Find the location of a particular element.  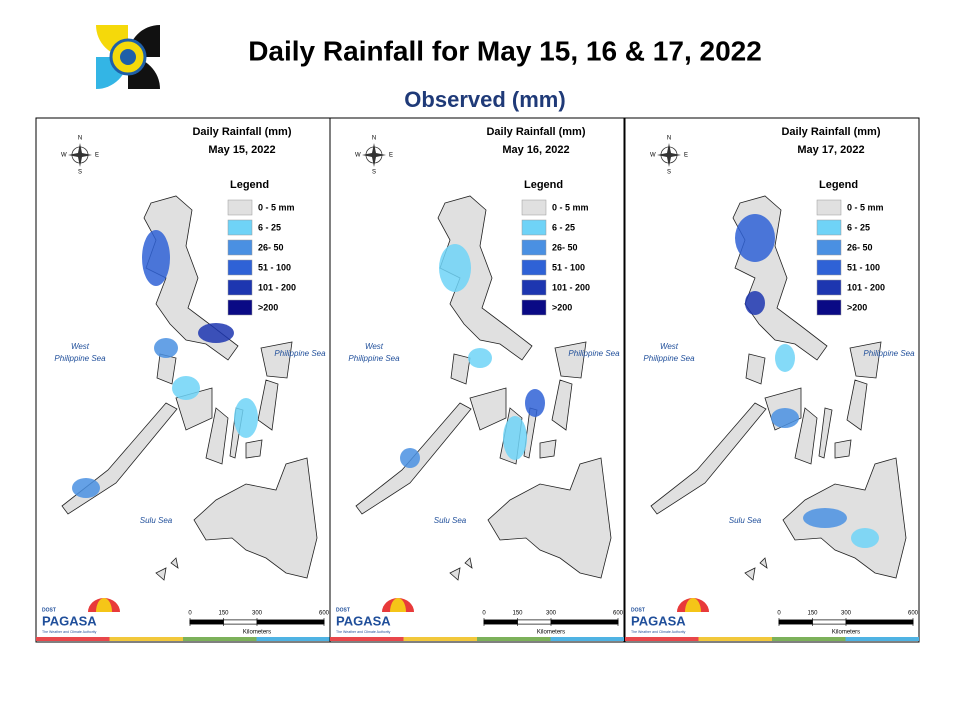

subtitle: Observed (mm) is located at coordinates (484, 99).